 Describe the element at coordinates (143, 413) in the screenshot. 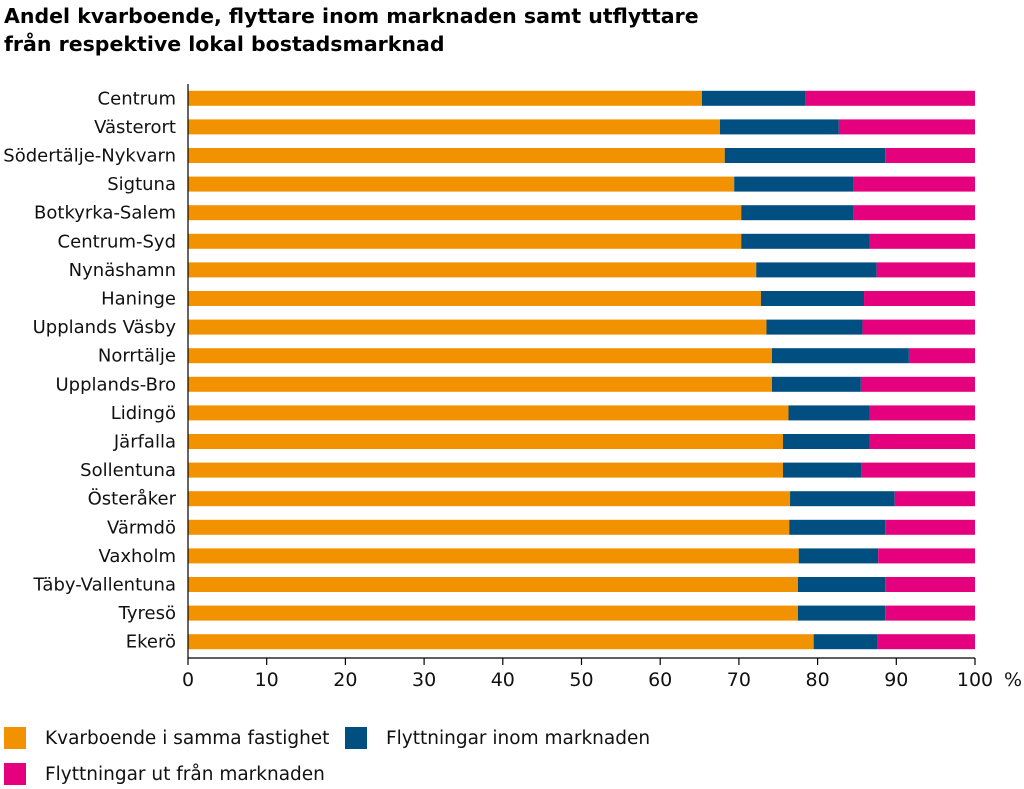

I see `category-label: Lidingö` at that location.